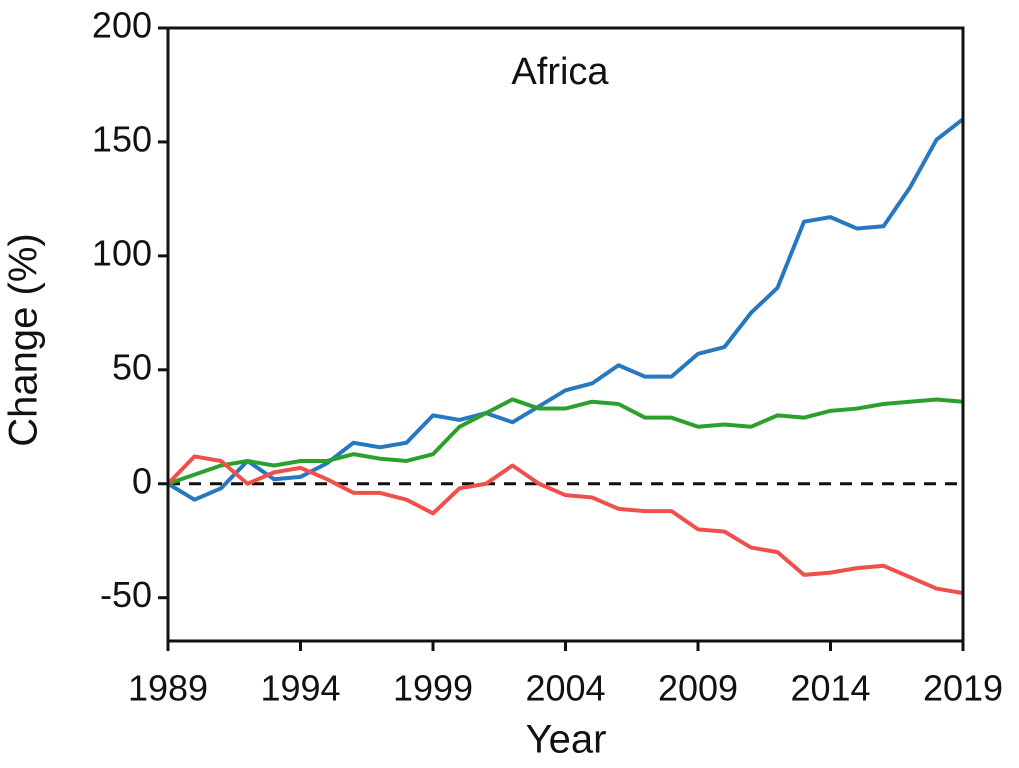 Image resolution: width=1019 pixels, height=768 pixels. What do you see at coordinates (24, 339) in the screenshot?
I see `y-axis-label: Change (%)` at bounding box center [24, 339].